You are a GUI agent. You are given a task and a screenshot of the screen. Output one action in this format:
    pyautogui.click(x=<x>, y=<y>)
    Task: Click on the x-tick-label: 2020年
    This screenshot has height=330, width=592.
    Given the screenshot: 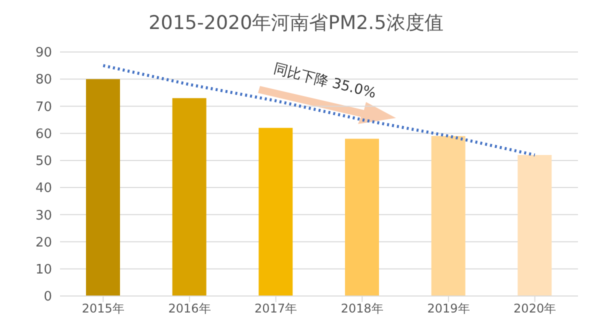 What is the action you would take?
    pyautogui.click(x=535, y=309)
    